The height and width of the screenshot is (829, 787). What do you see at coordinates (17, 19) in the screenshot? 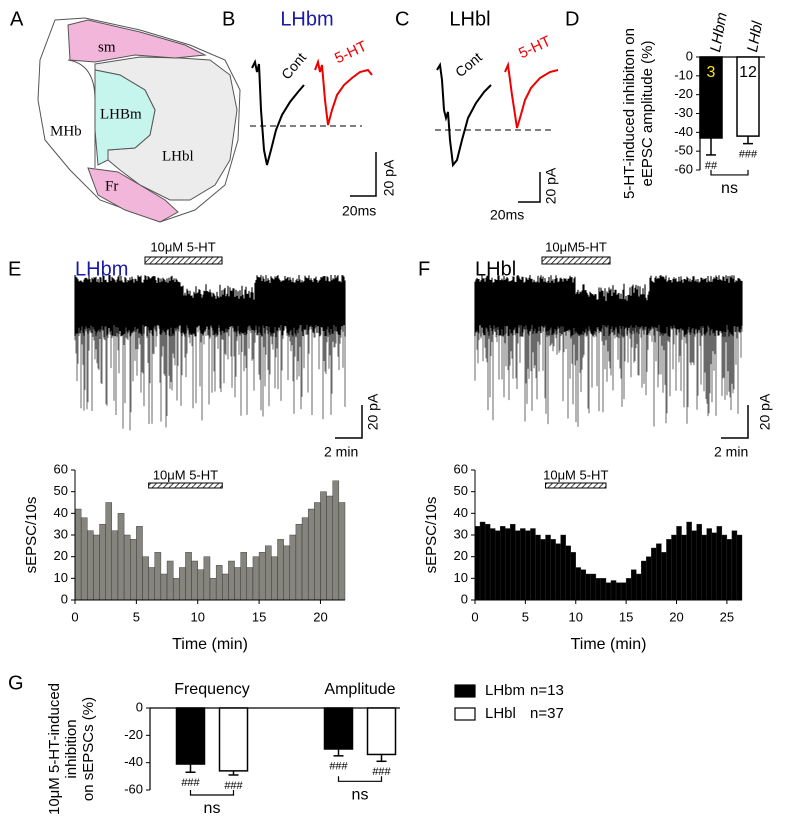
I see `panel-label: A` at bounding box center [17, 19].